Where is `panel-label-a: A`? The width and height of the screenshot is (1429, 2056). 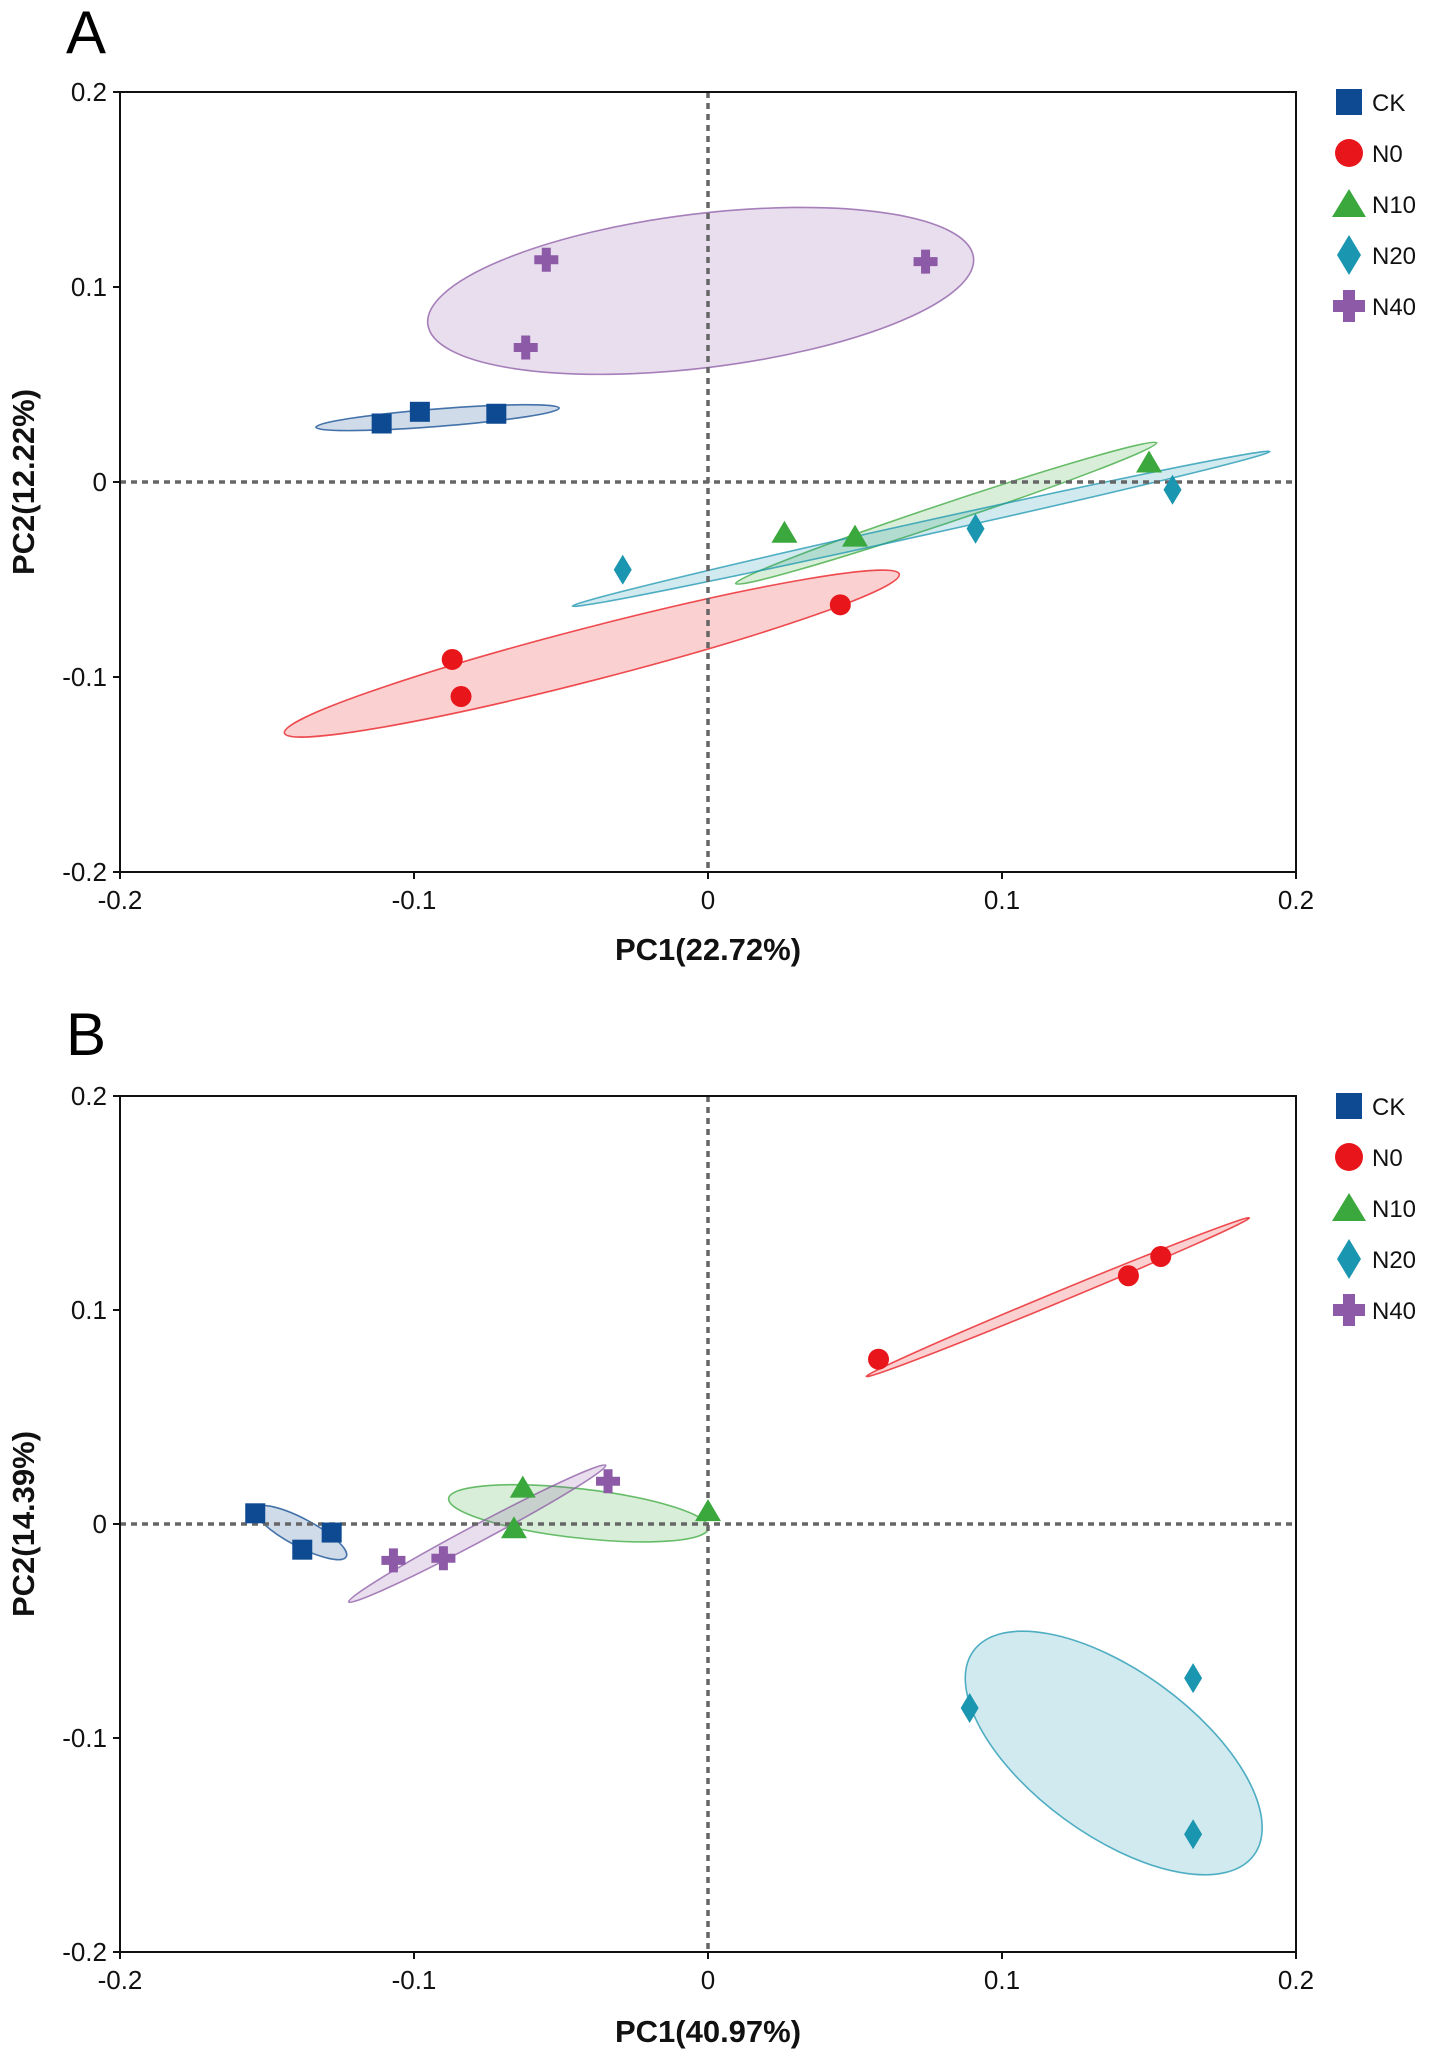
panel-label-a: A is located at coordinates (86, 33).